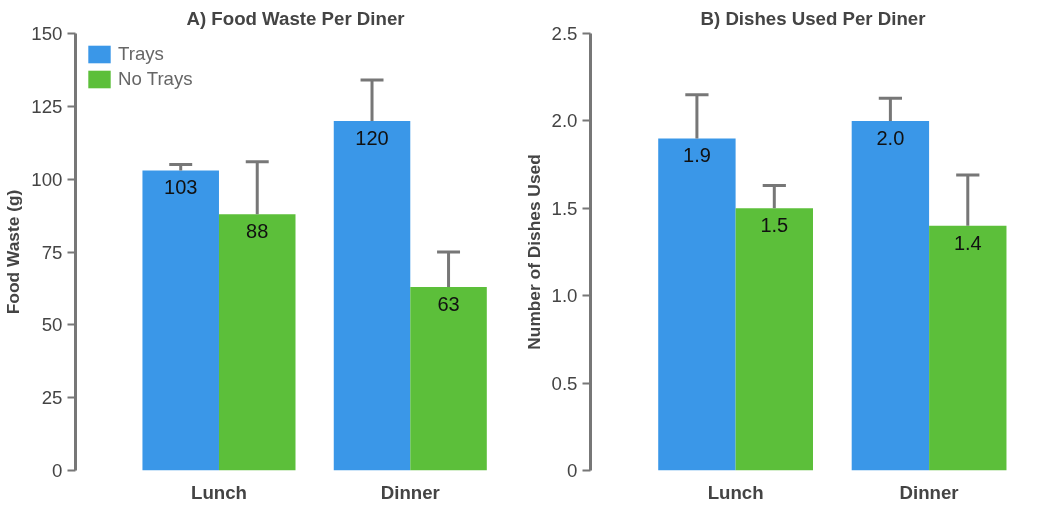 Image resolution: width=1050 pixels, height=512 pixels. I want to click on legend-label: Trays, so click(141, 54).